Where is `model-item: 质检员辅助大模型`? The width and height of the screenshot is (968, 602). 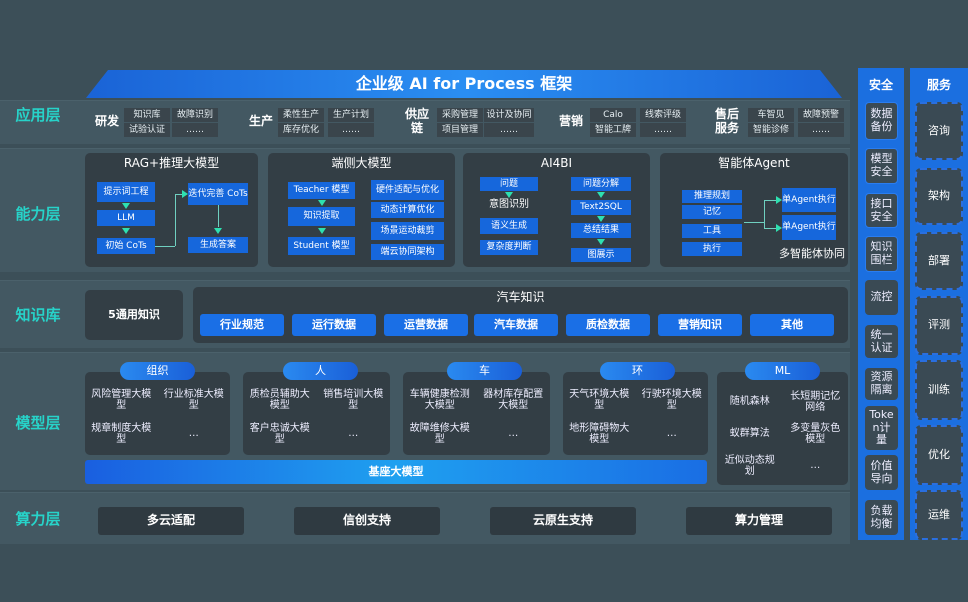 model-item: 质检员辅助大模型 is located at coordinates (279, 400).